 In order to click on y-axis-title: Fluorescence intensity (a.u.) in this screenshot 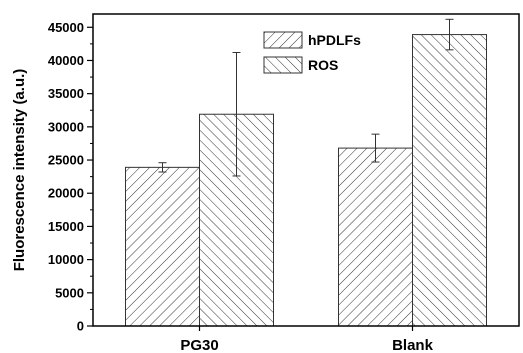, I will do `click(19, 170)`.